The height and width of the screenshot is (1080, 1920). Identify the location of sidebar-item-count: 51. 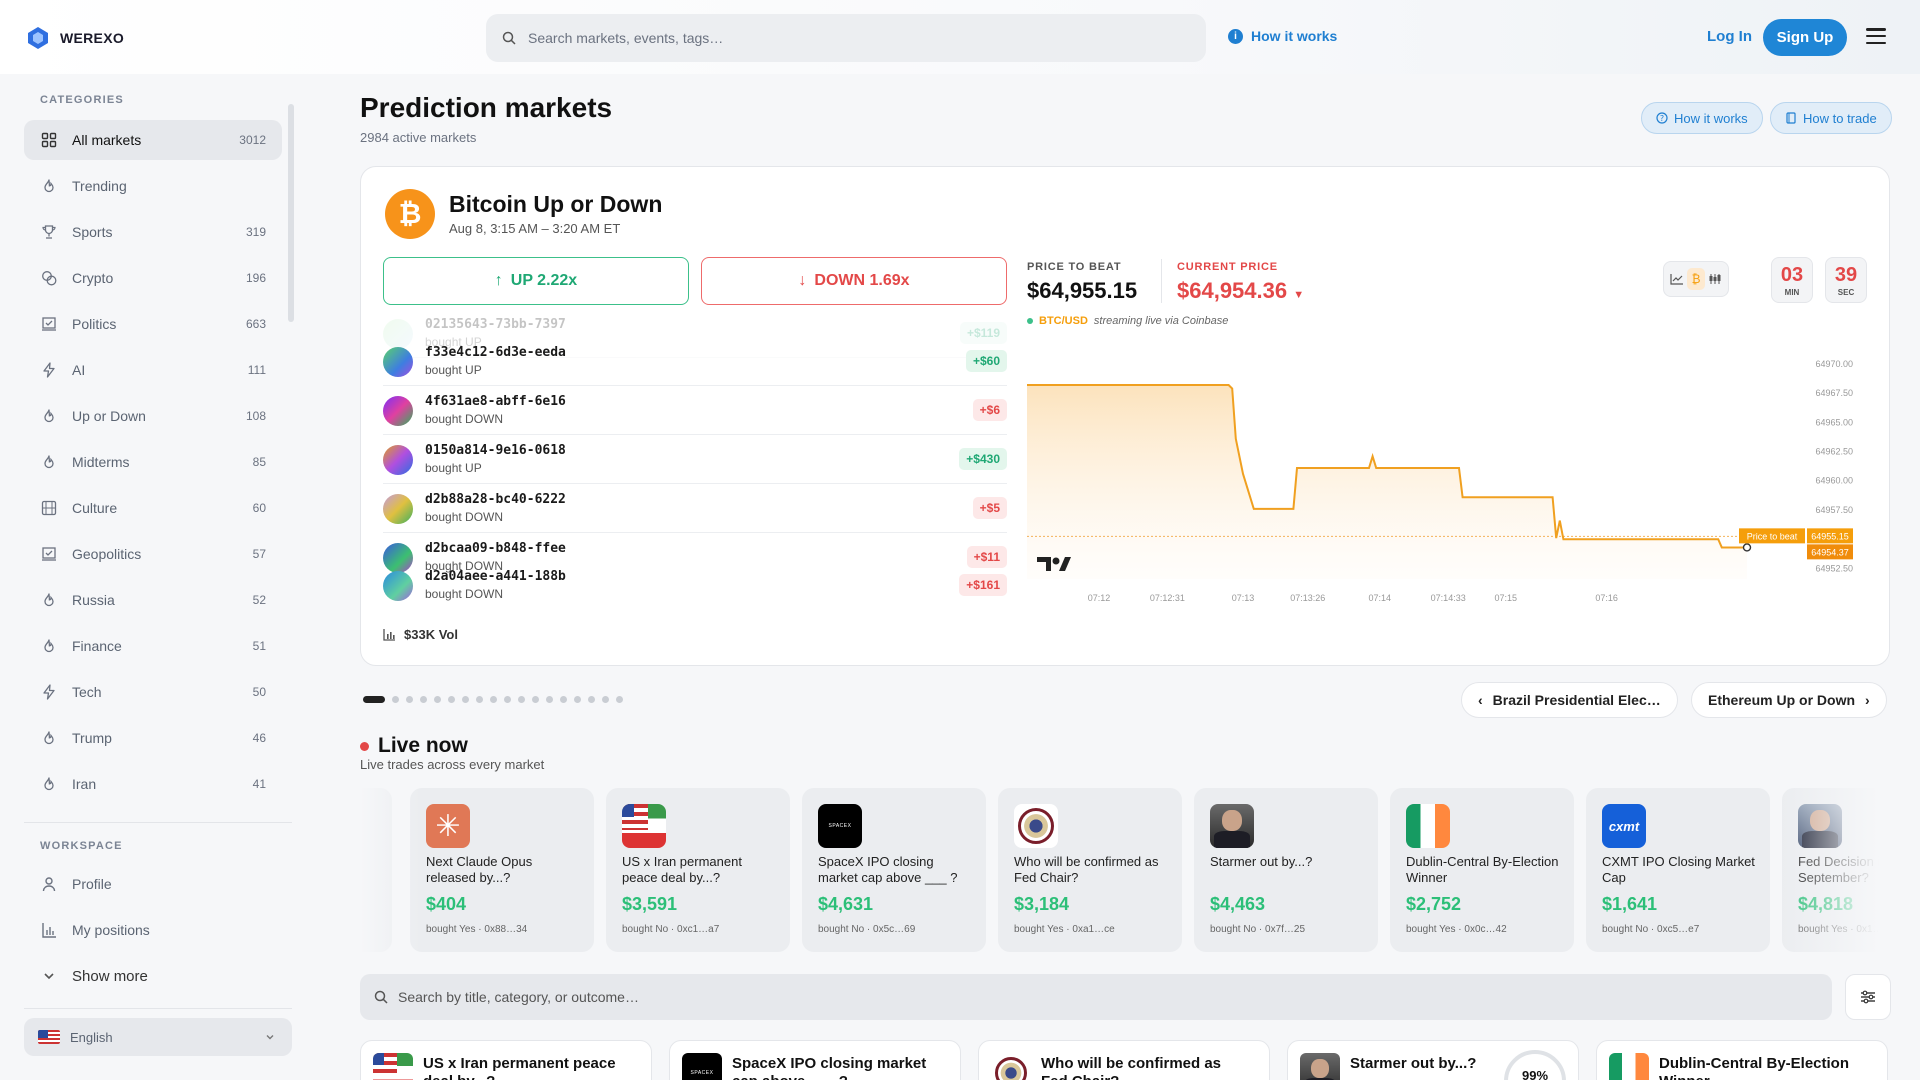
(259, 646).